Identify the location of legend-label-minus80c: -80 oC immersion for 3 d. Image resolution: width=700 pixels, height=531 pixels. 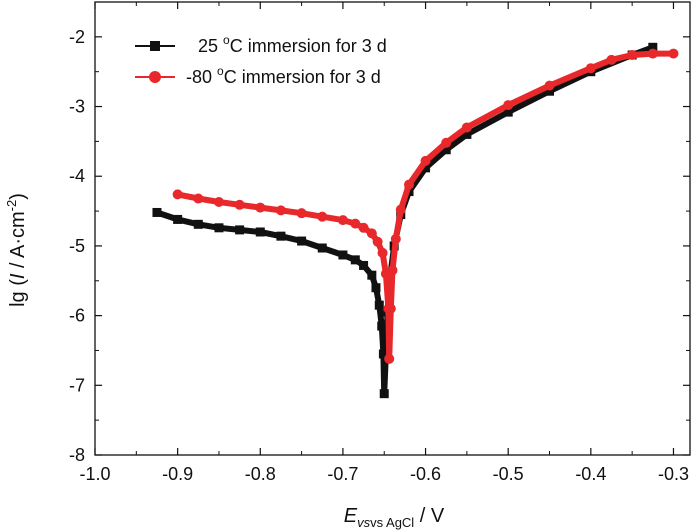
(283, 75).